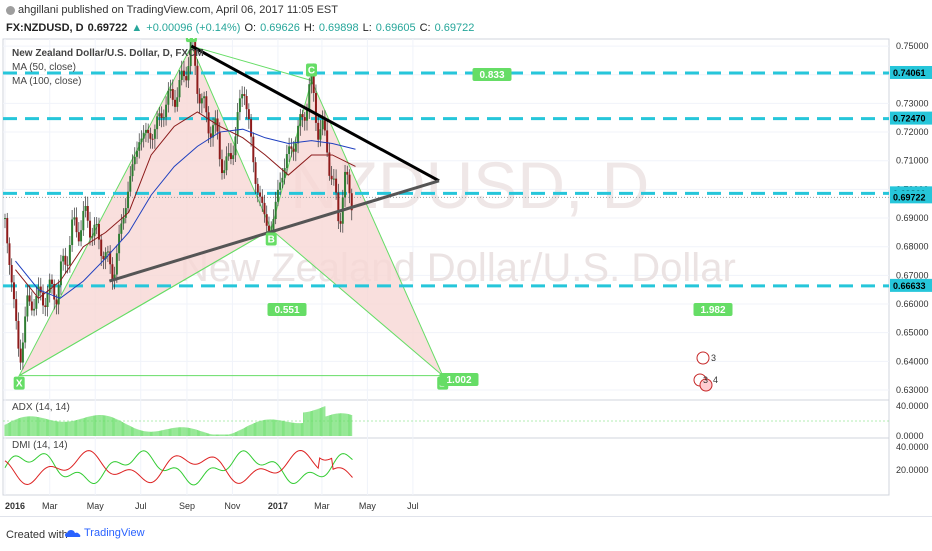  Describe the element at coordinates (107, 28) in the screenshot. I see `last-price: 0.69722` at that location.